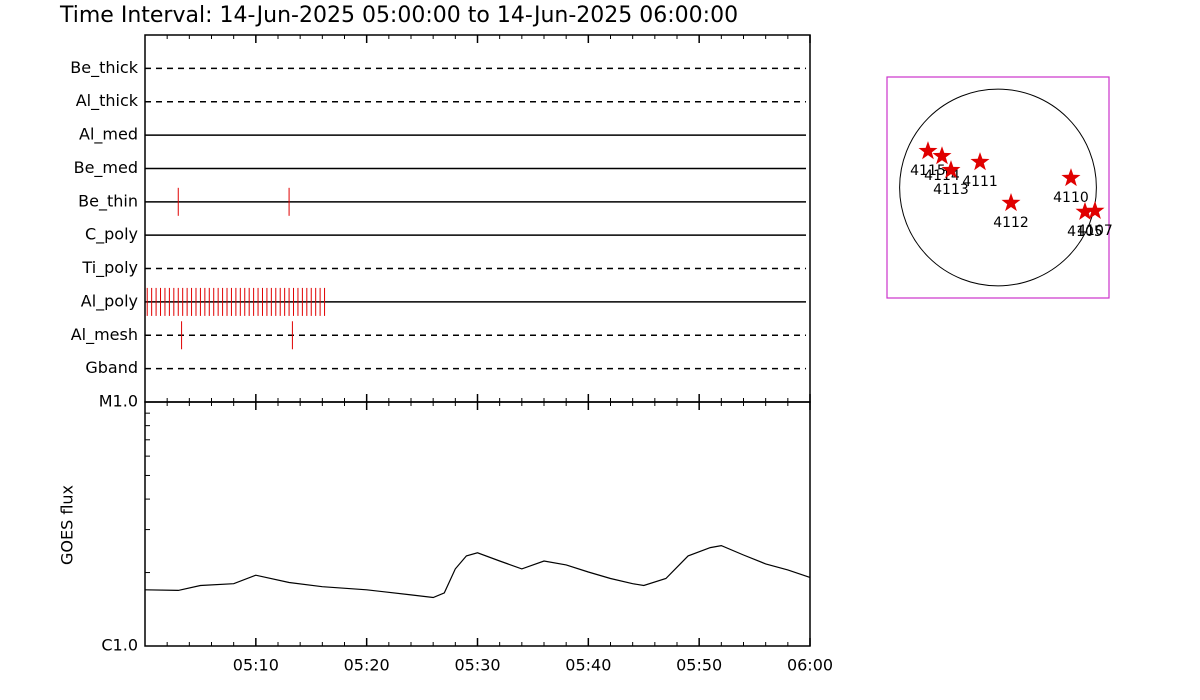  What do you see at coordinates (980, 182) in the screenshot?
I see `region-label: 4111` at bounding box center [980, 182].